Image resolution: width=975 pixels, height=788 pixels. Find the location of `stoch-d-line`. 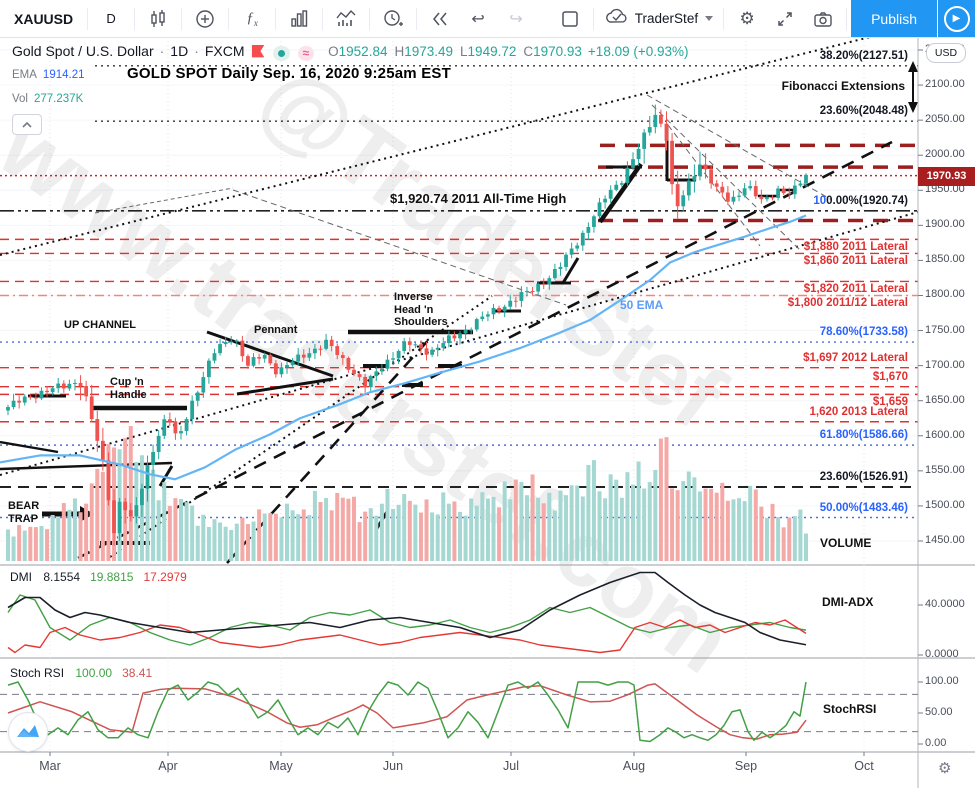

stoch-d-line is located at coordinates (407, 711).